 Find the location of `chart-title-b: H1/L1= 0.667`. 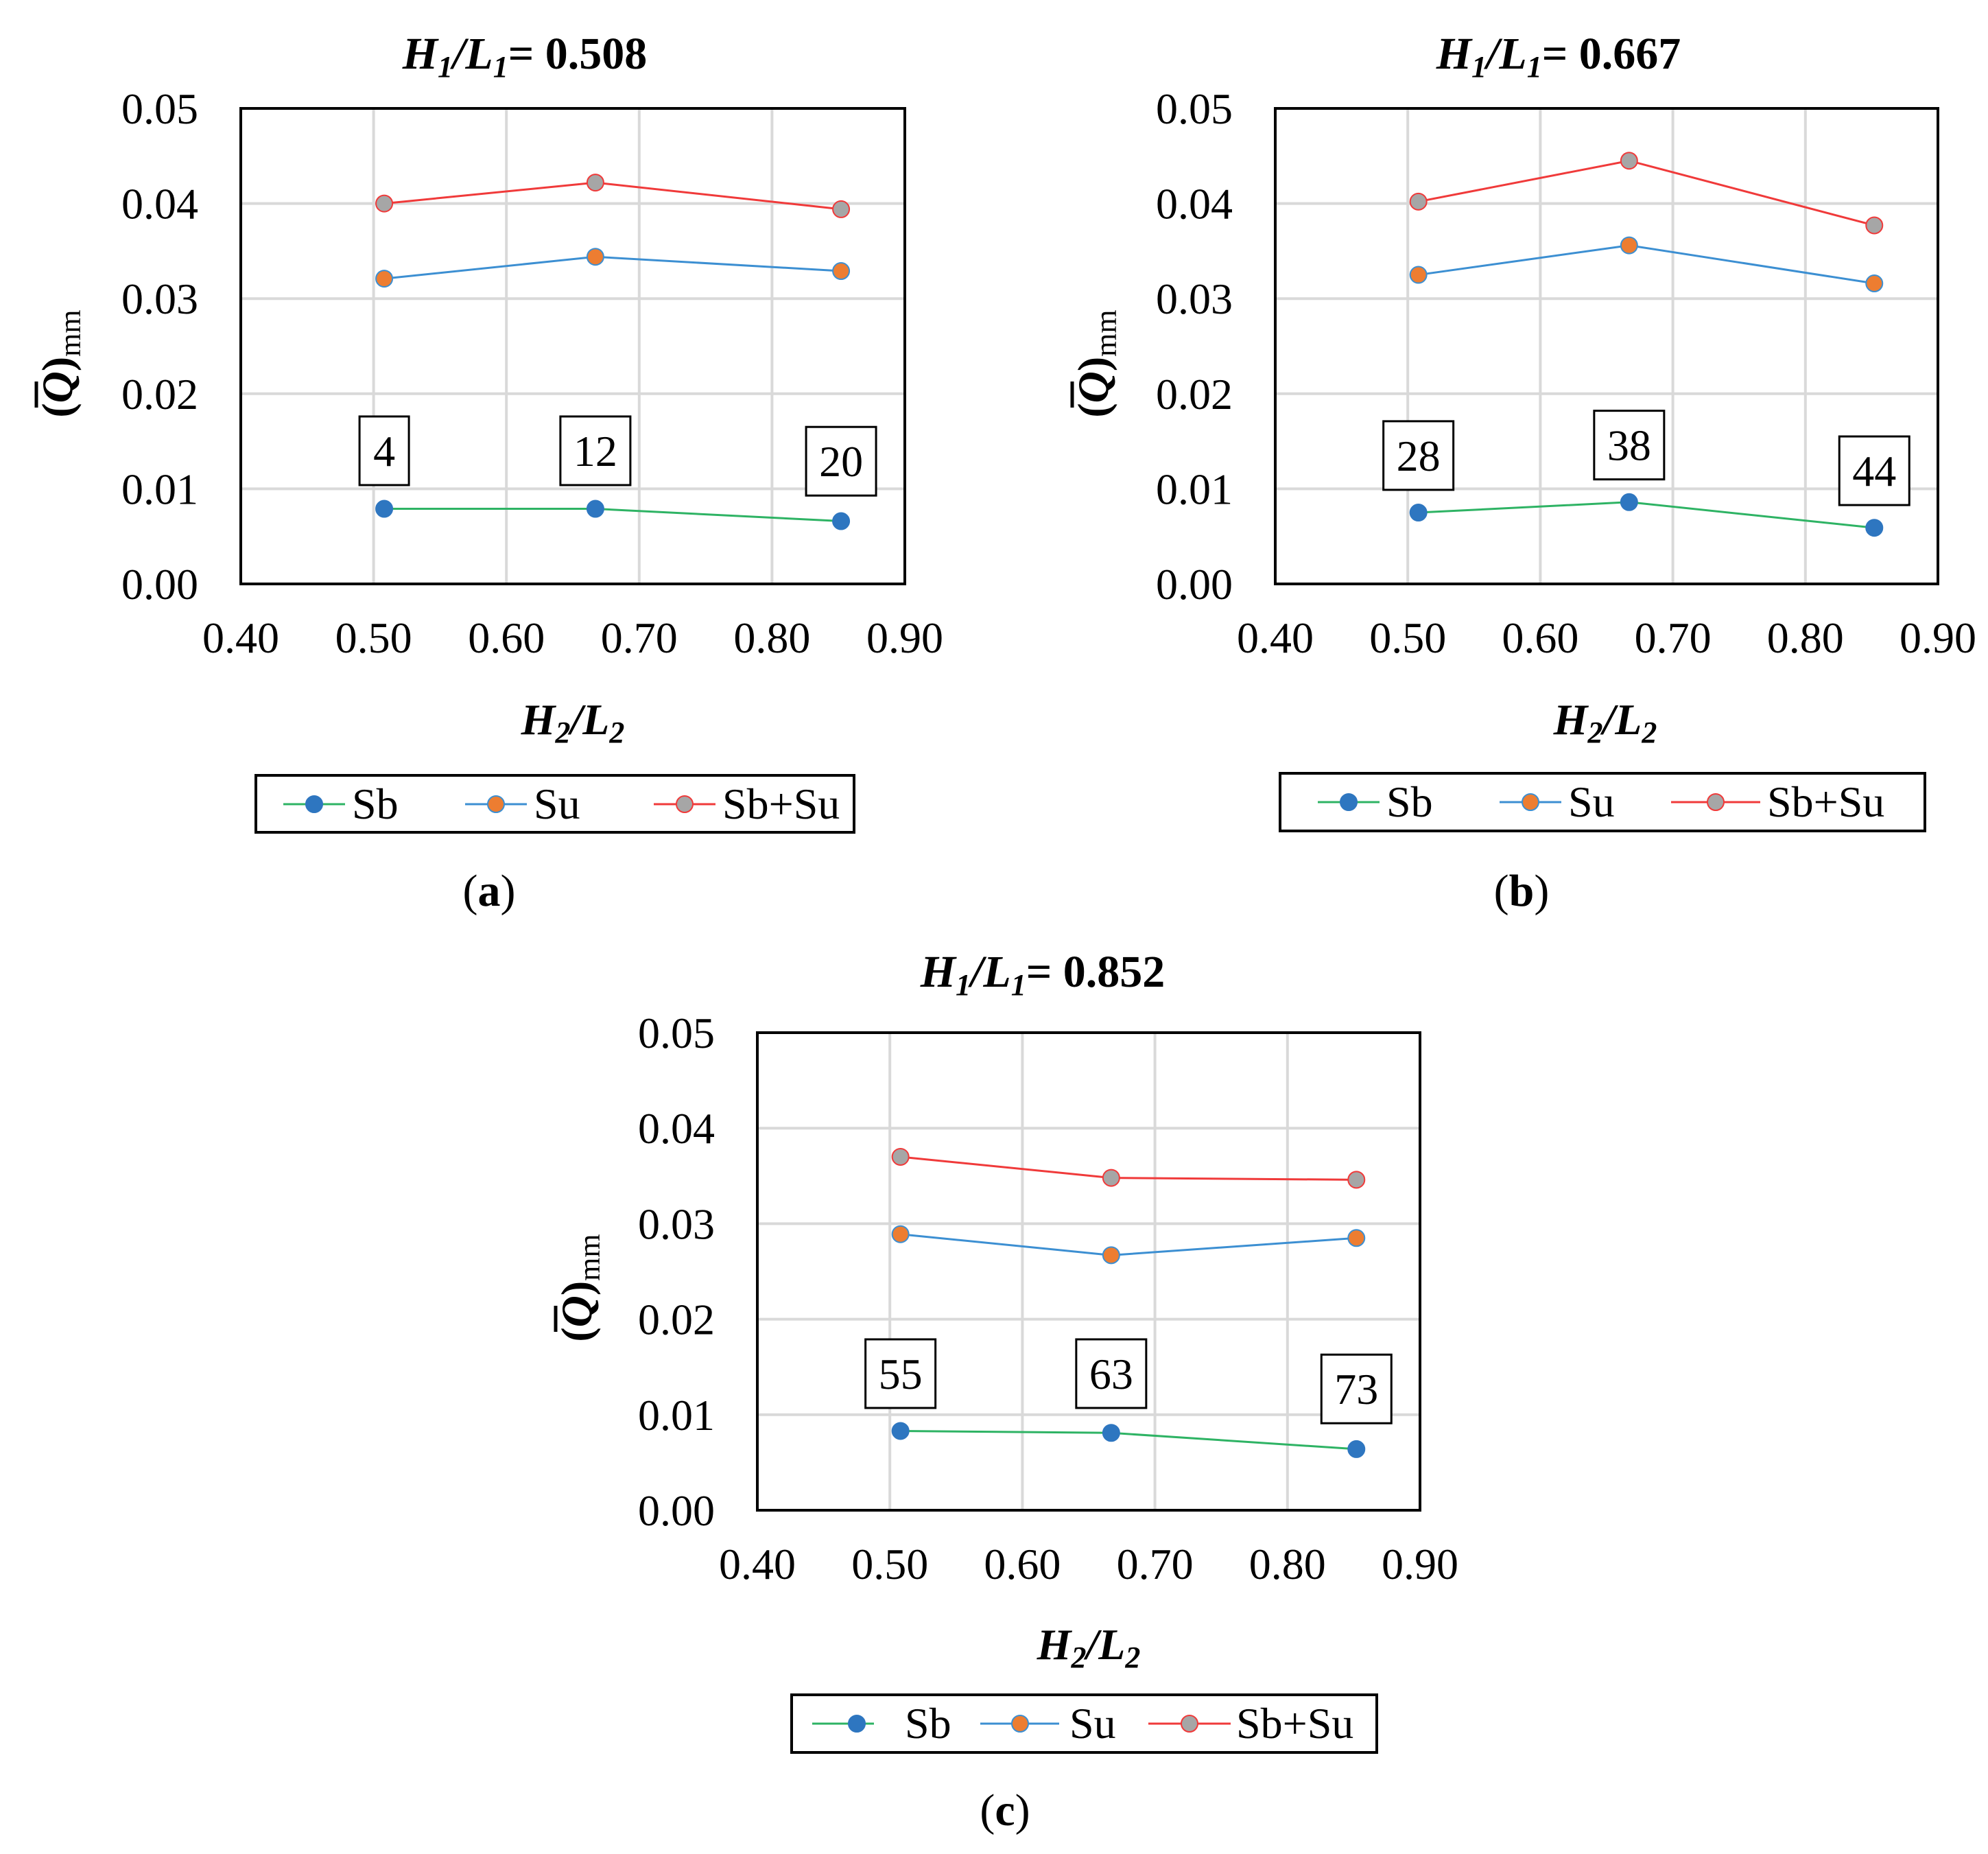

chart-title-b: H1/L1= 0.667 is located at coordinates (1559, 57).